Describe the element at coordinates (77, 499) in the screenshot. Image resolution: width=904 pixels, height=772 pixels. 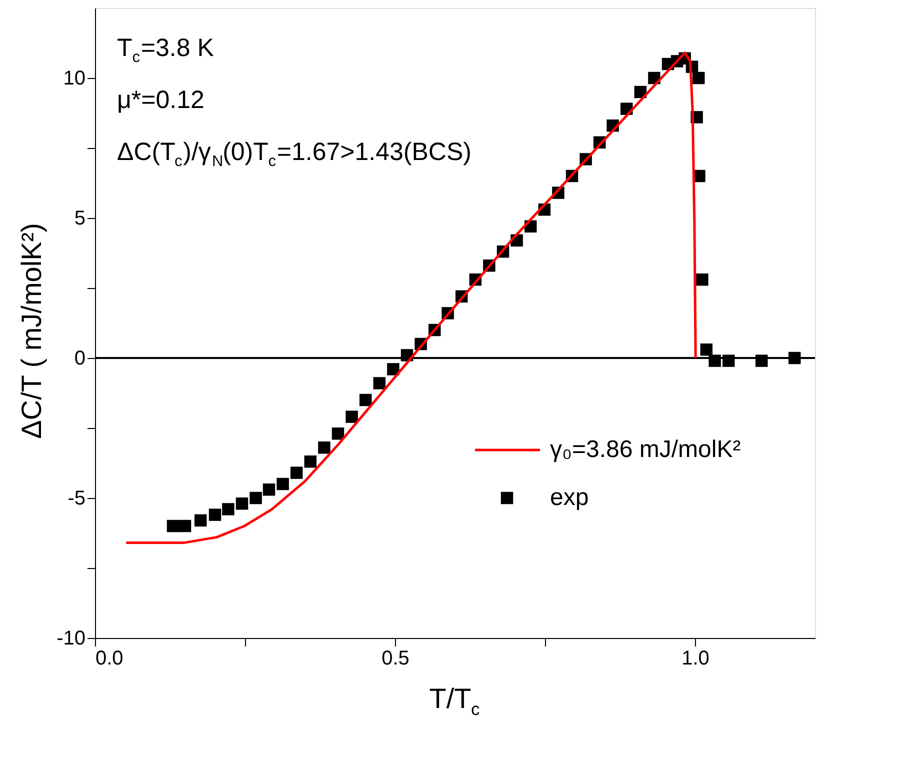
I see `y-tick-label: -5` at that location.